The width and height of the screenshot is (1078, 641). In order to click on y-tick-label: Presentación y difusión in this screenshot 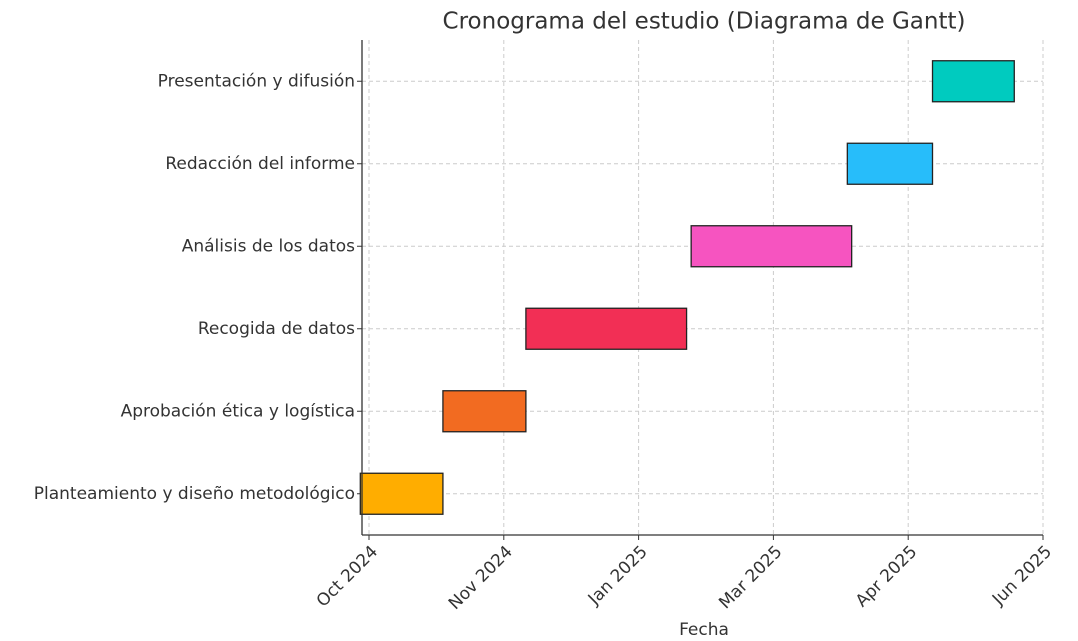, I will do `click(256, 81)`.